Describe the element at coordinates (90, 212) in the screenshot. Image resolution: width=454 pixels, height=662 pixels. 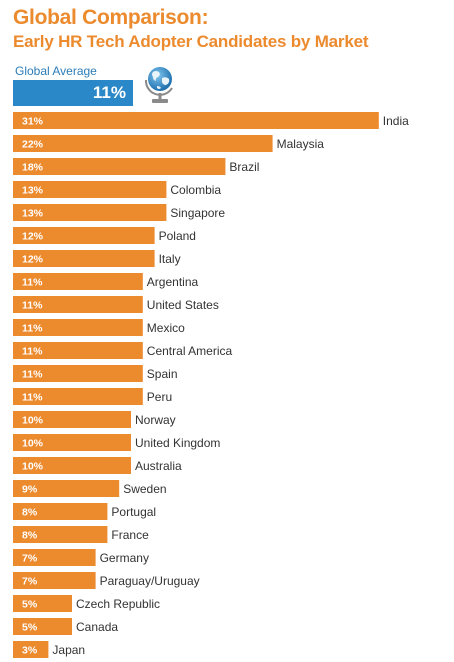
I see `bar-singapore` at that location.